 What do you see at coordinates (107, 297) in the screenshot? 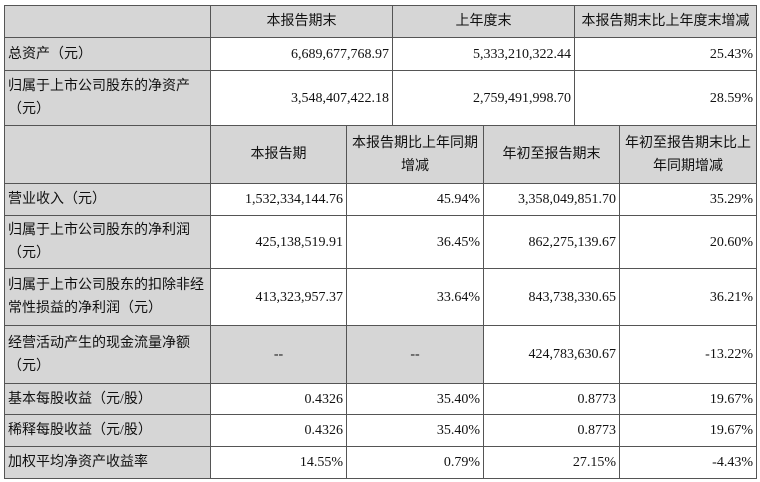
I see `row-label: 归属于上市公司股东的扣除非经常性损益的净利润（元）` at bounding box center [107, 297].